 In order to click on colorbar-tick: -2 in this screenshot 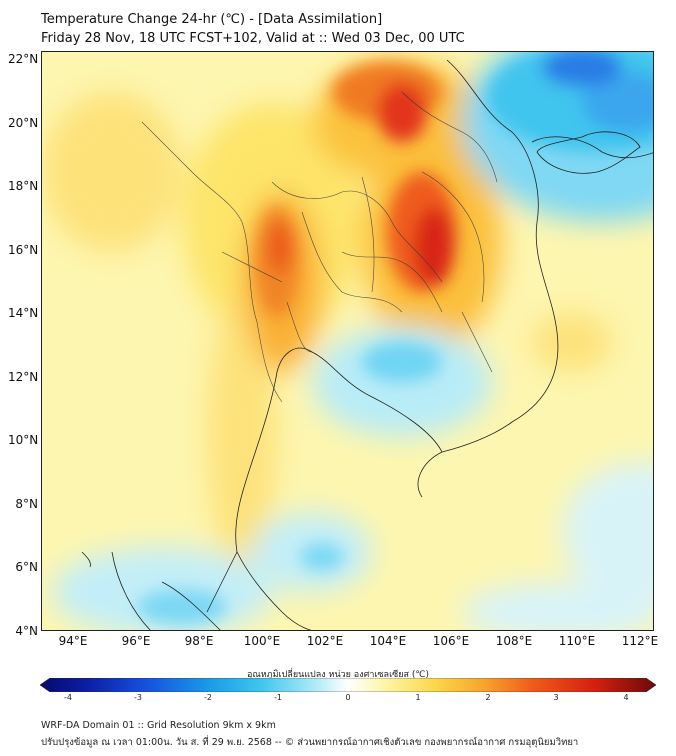, I will do `click(208, 697)`.